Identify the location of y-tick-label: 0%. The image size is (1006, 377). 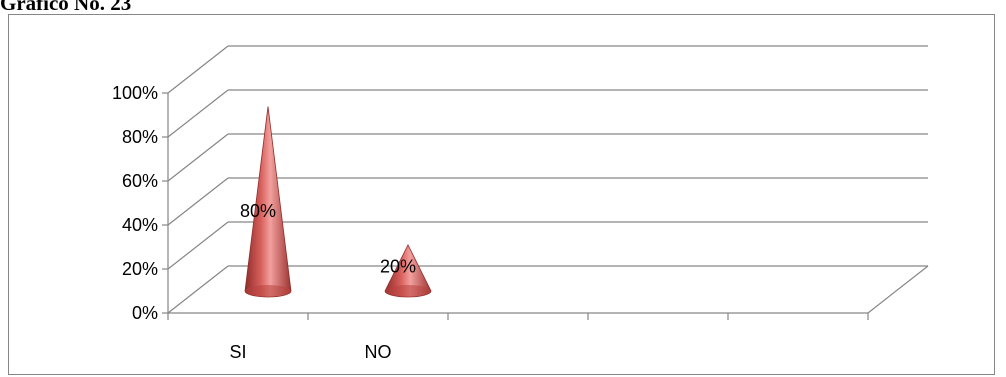
(145, 313).